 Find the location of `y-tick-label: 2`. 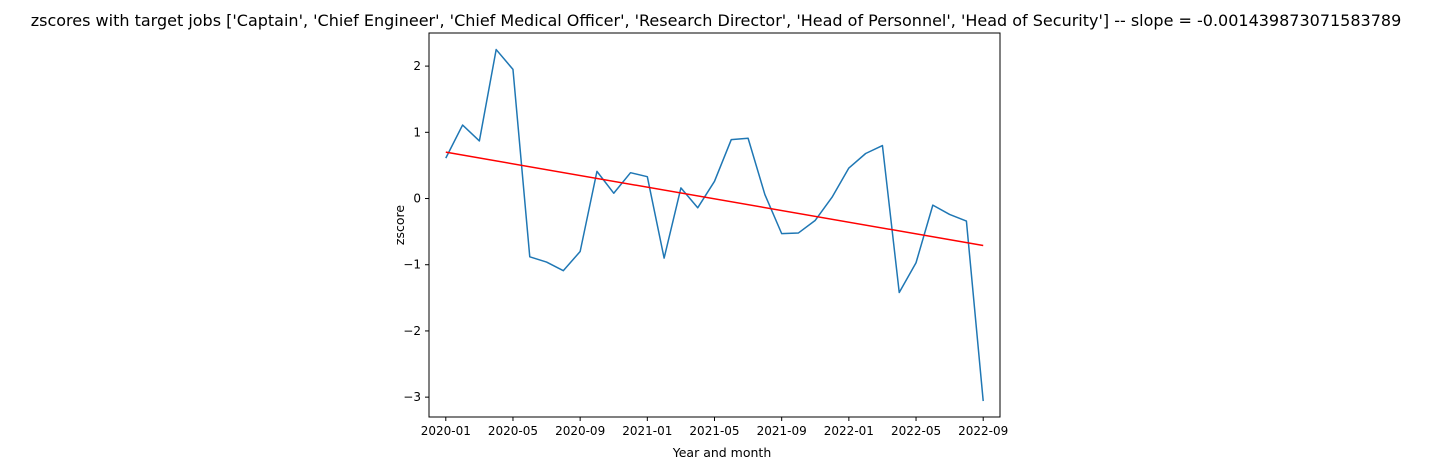

y-tick-label: 2 is located at coordinates (417, 66).